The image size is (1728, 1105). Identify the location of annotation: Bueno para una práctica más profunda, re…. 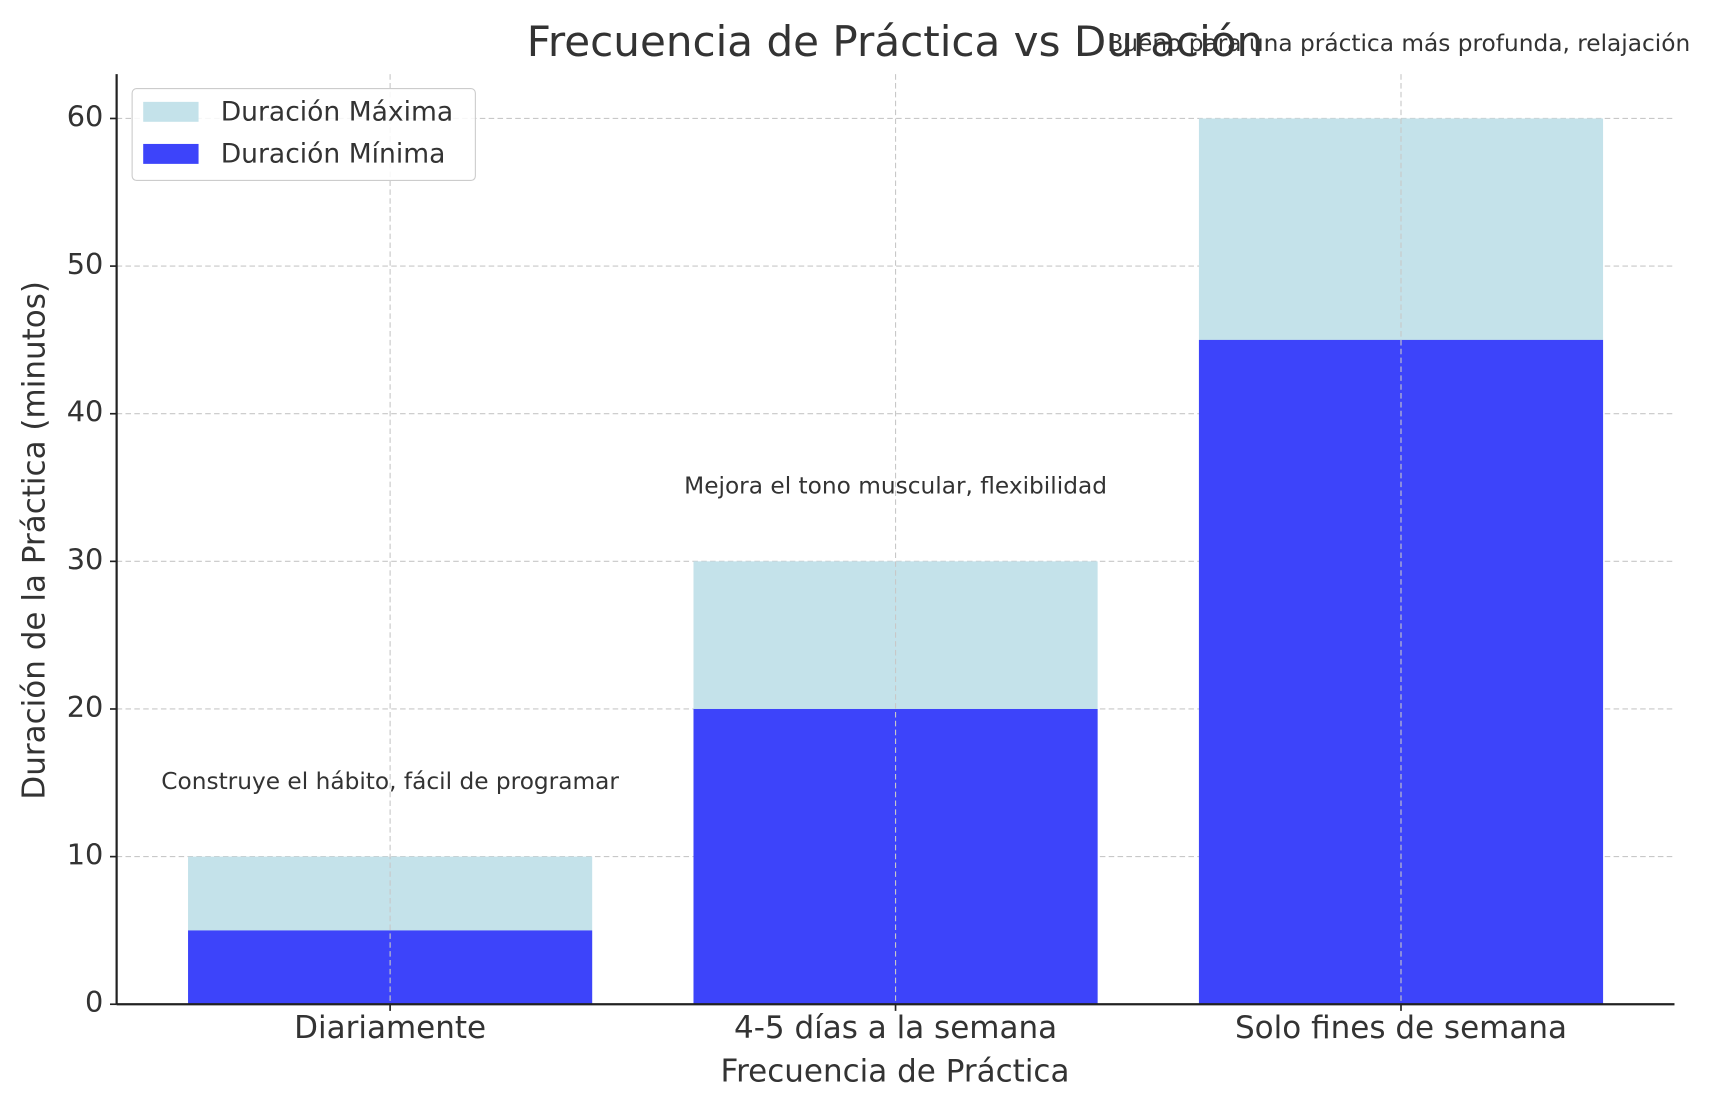
(1398, 43).